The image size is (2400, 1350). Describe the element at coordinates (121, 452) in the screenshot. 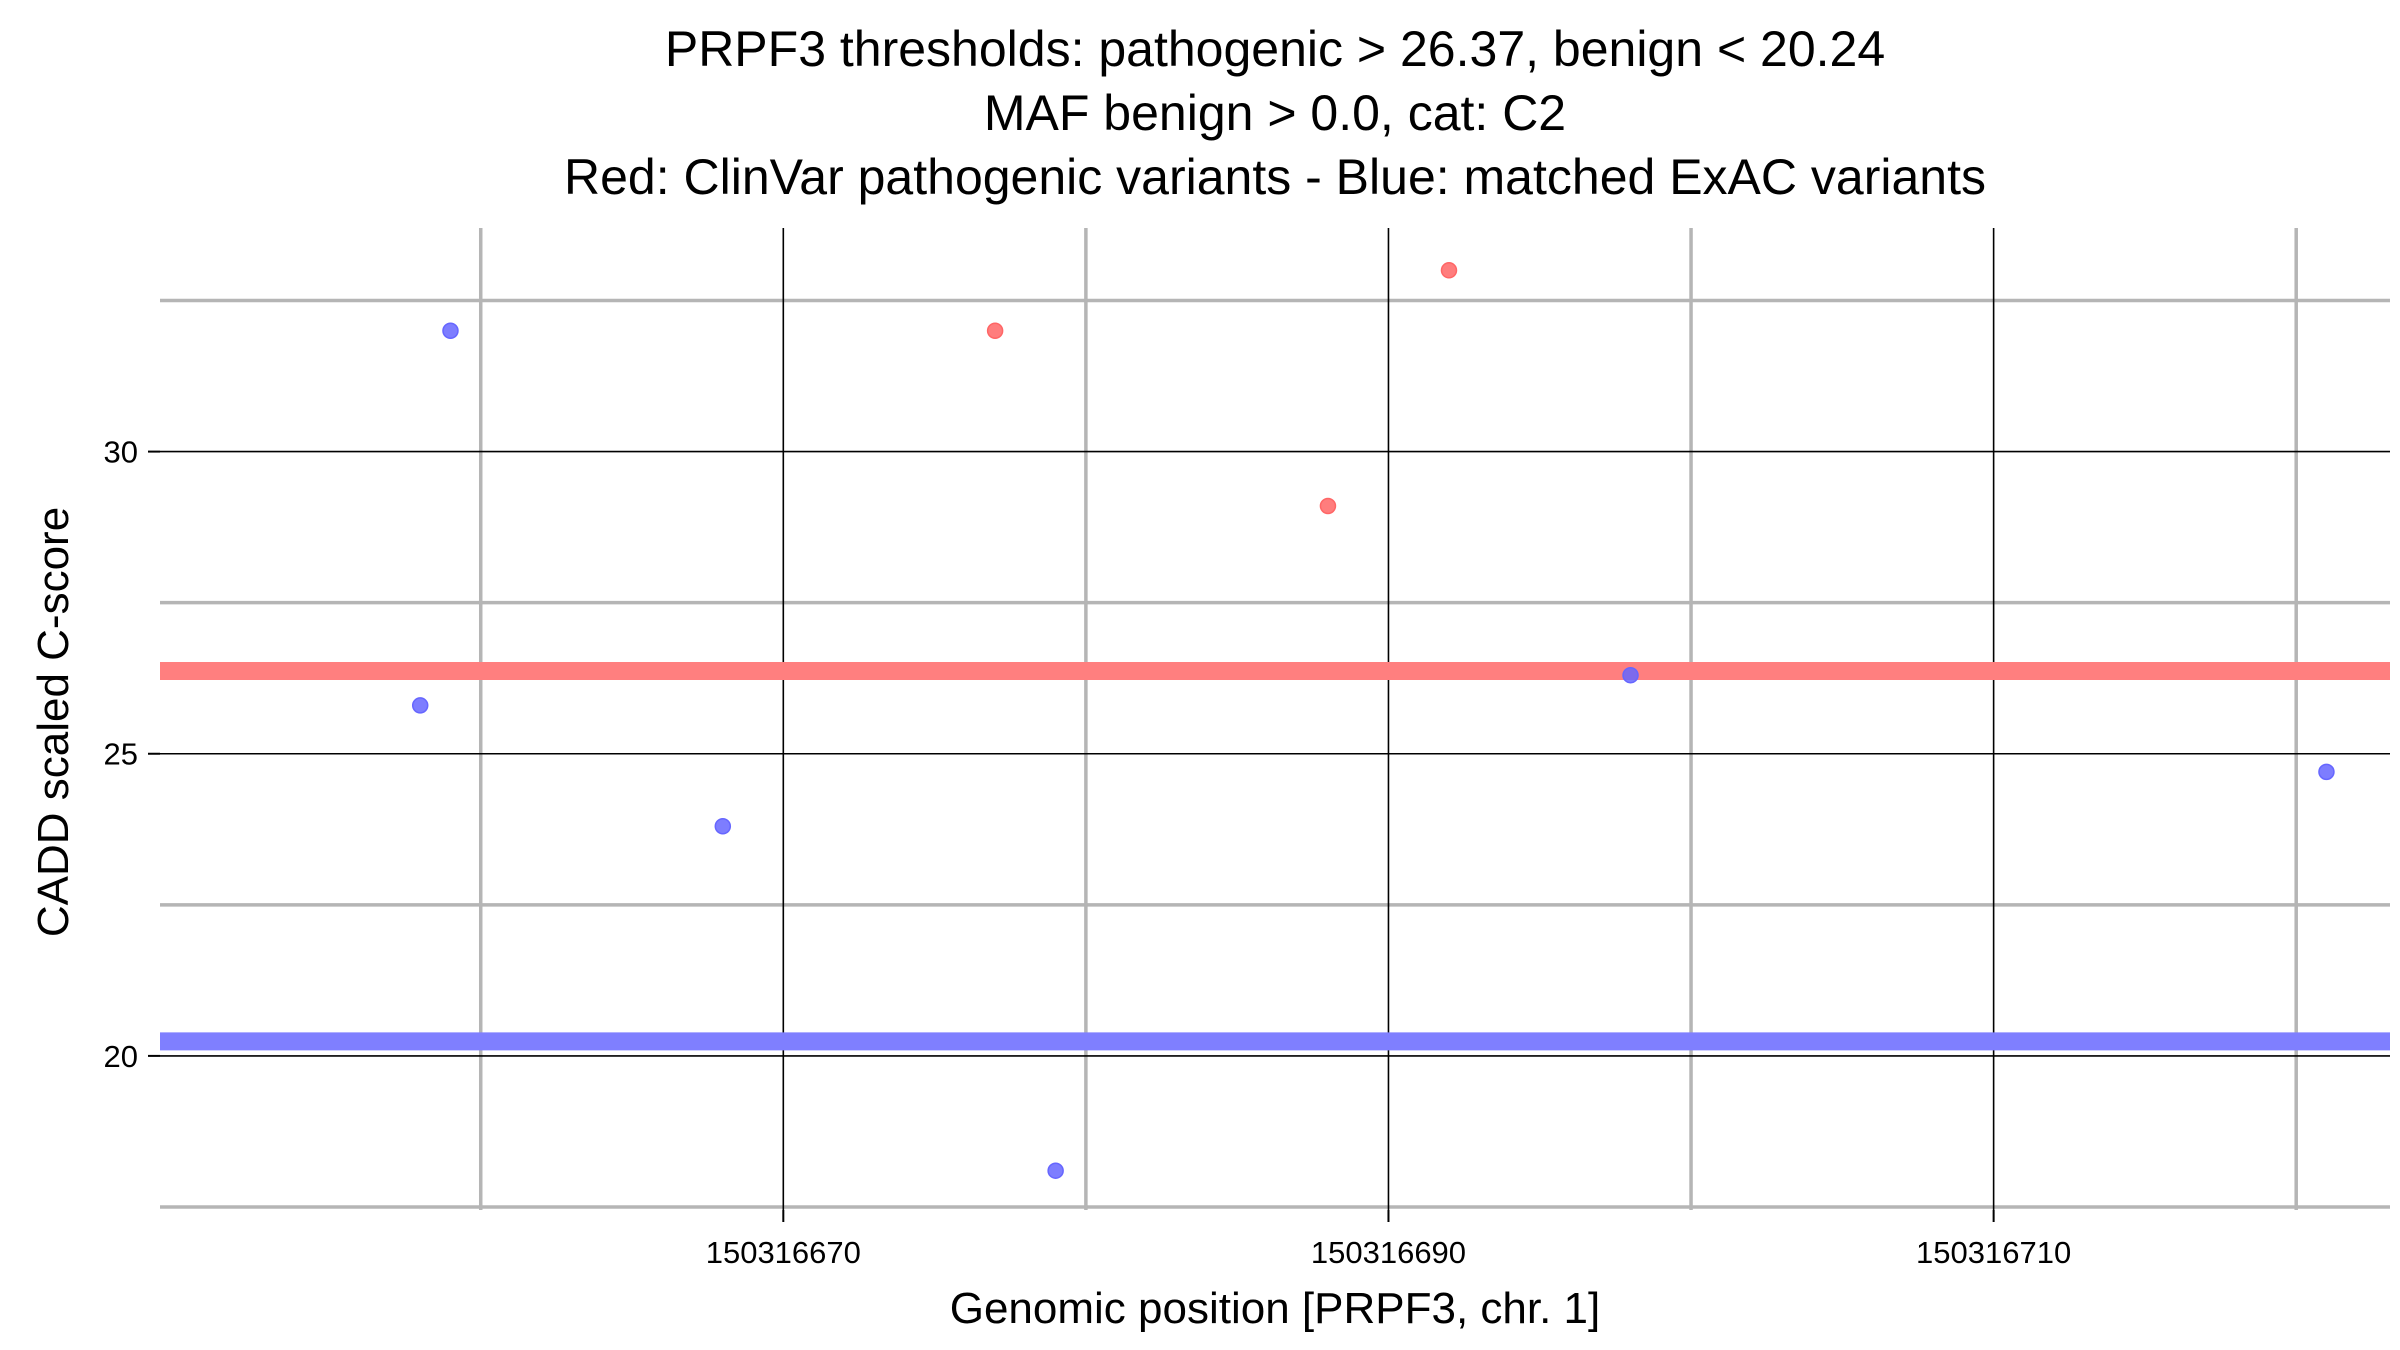

I see `y-tick-label: 30` at that location.